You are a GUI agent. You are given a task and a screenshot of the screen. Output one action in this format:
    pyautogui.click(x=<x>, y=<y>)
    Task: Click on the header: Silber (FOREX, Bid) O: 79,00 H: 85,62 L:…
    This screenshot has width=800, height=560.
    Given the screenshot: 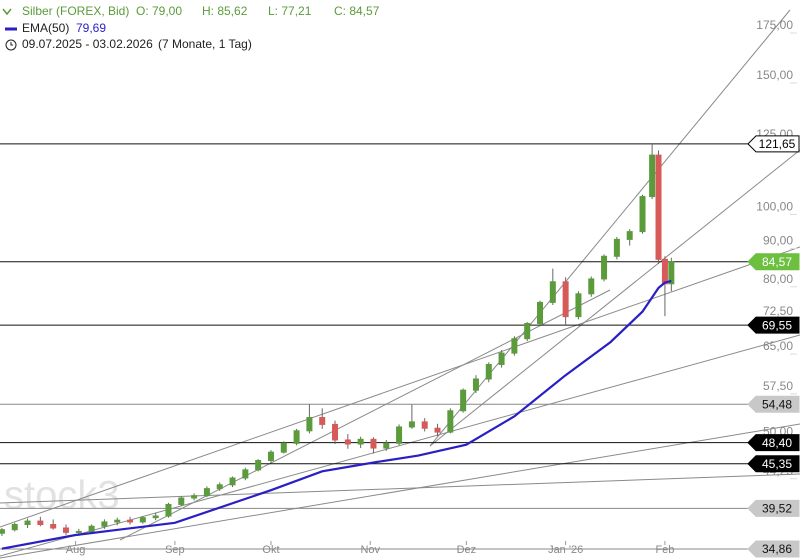 What is the action you would take?
    pyautogui.click(x=191, y=27)
    